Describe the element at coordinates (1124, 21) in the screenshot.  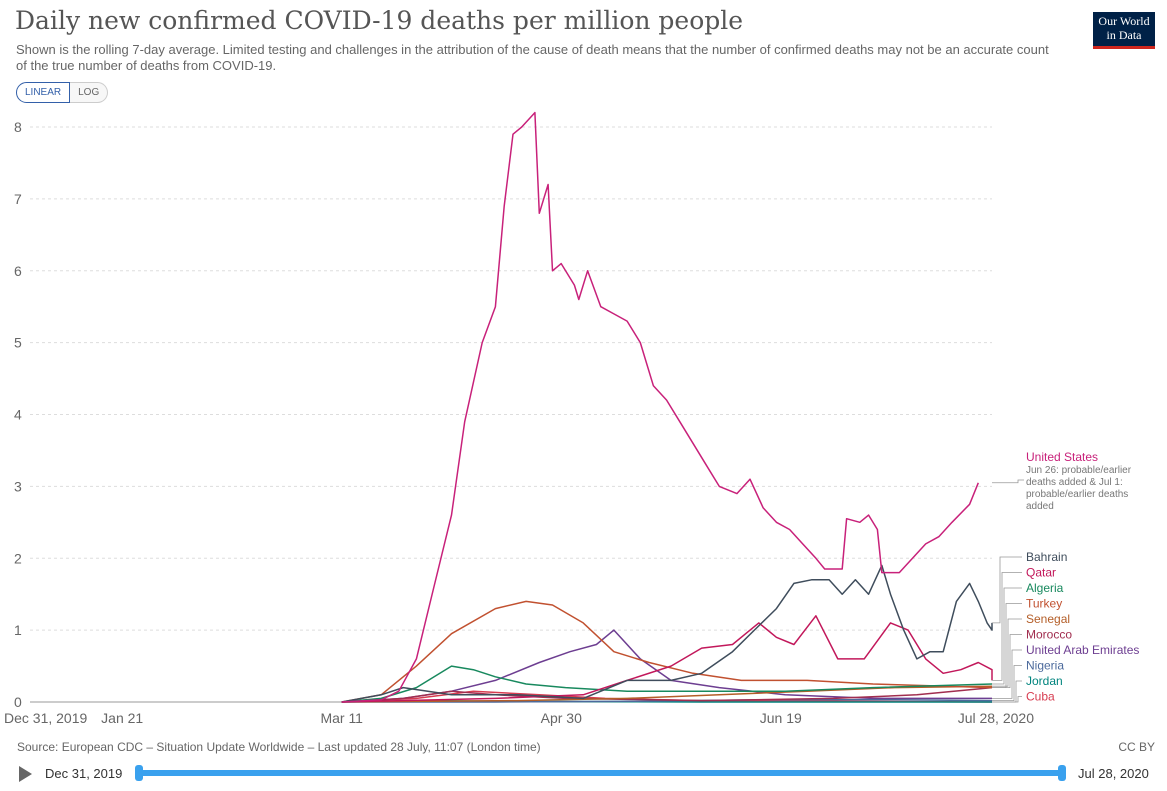
I see `logo-line-1: Our World` at that location.